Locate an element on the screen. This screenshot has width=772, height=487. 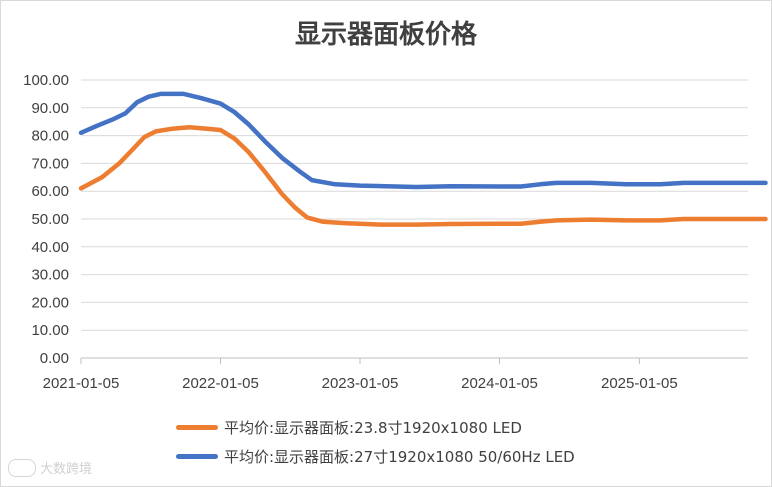
legend-item-series-1: 平均价:显示器面板:23.8寸1920x1080 LED is located at coordinates (349, 427).